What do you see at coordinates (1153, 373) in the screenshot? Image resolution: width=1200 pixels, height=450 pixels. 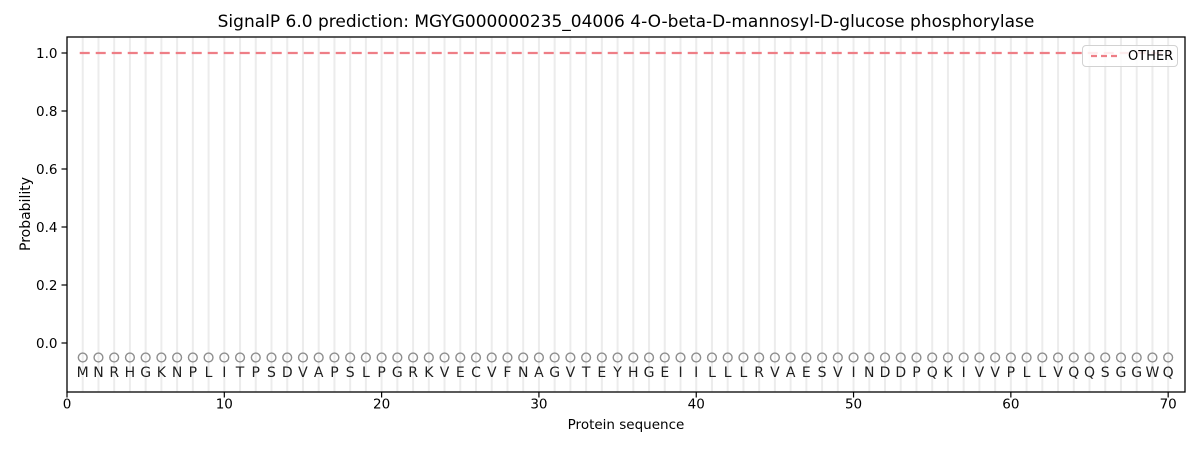 I see `residue-letter: W` at bounding box center [1153, 373].